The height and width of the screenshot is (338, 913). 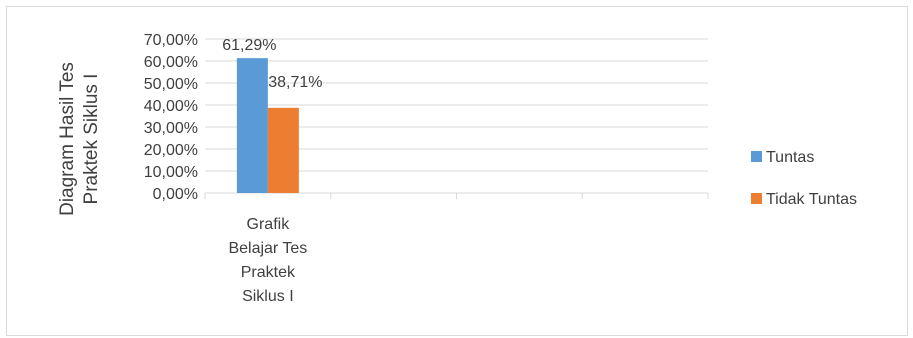 I want to click on y-tick-label: 30,00%, so click(x=171, y=128).